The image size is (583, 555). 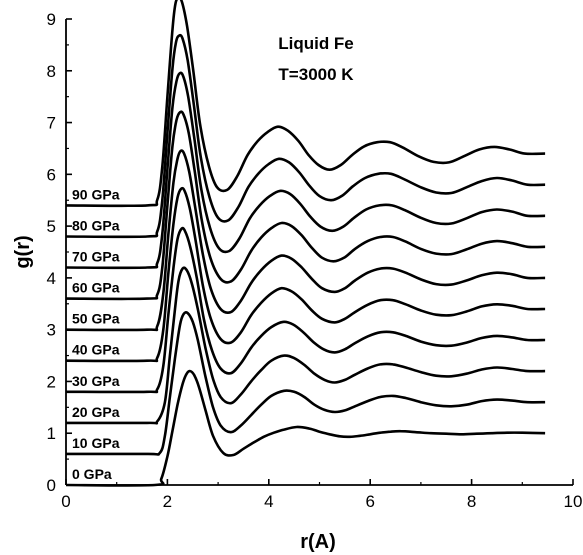 What do you see at coordinates (51, 381) in the screenshot?
I see `y-tick-label-2: 2` at bounding box center [51, 381].